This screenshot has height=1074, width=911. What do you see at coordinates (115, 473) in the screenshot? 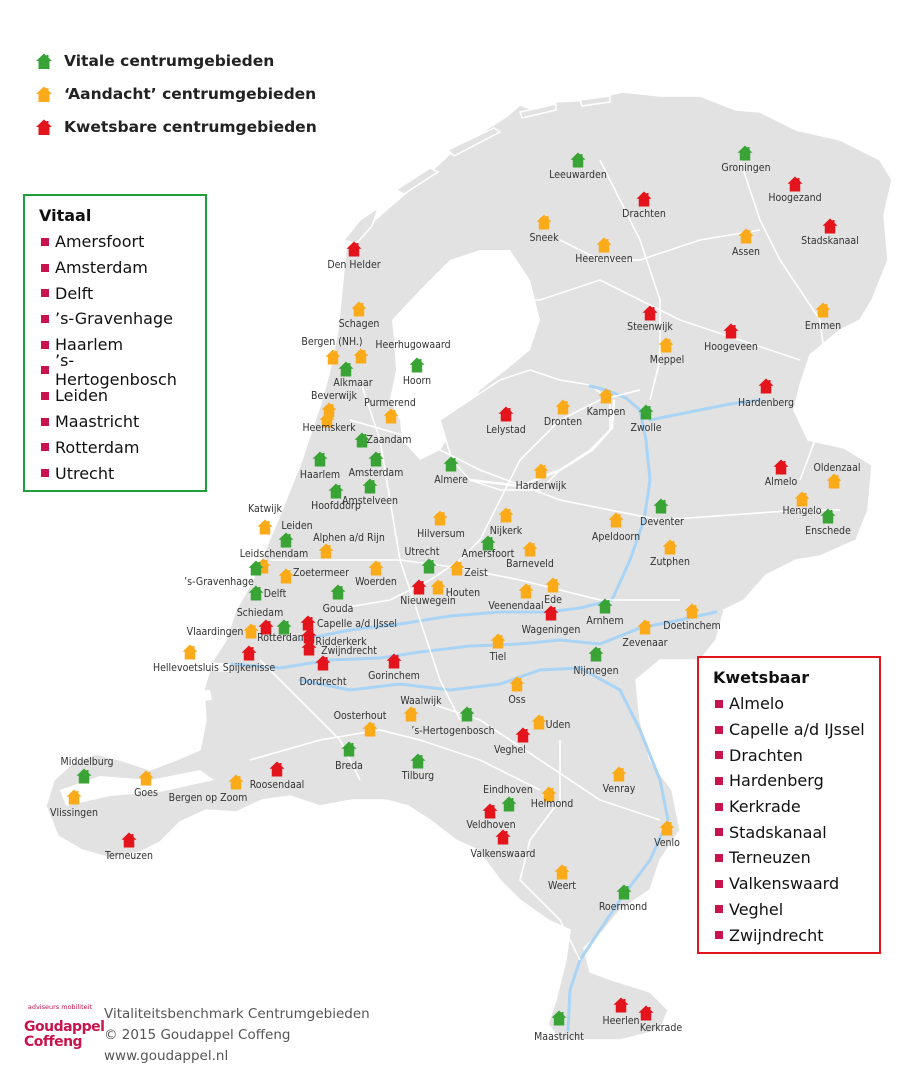
I see `list-item: Utrecht` at bounding box center [115, 473].